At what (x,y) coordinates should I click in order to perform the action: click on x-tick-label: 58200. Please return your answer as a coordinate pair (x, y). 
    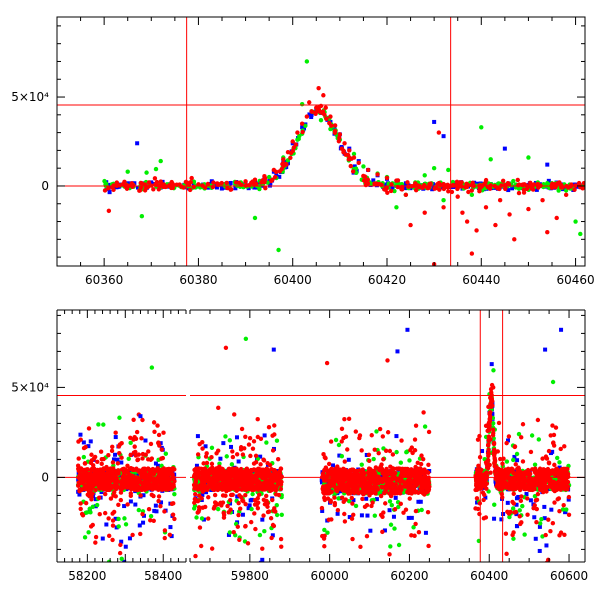
    Looking at the image, I should click on (87, 576).